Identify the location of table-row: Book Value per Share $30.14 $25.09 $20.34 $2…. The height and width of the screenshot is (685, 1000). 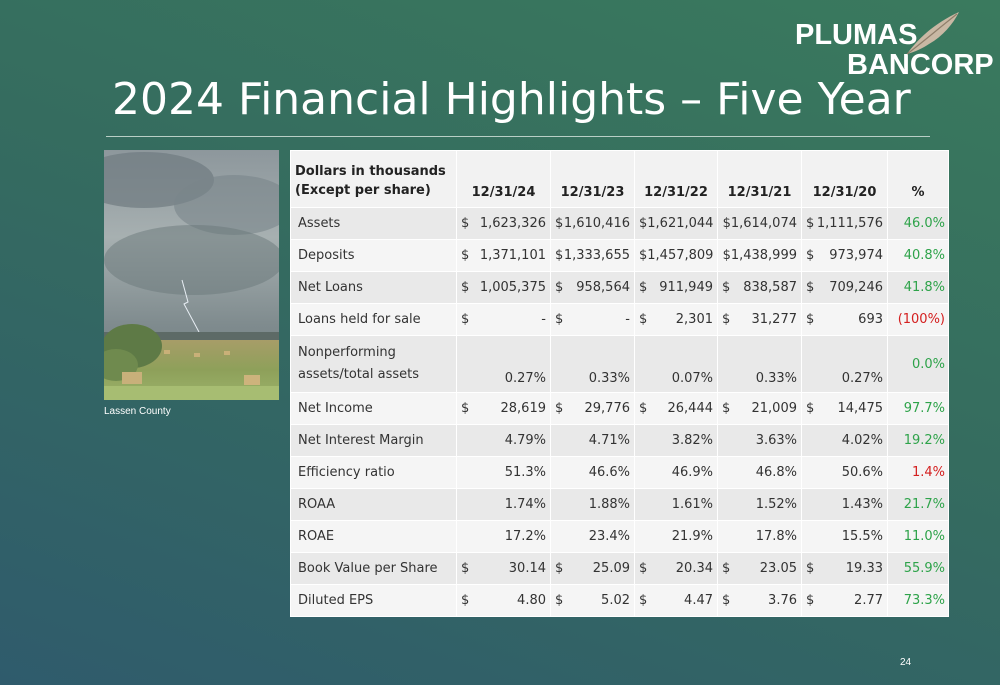
(619, 568).